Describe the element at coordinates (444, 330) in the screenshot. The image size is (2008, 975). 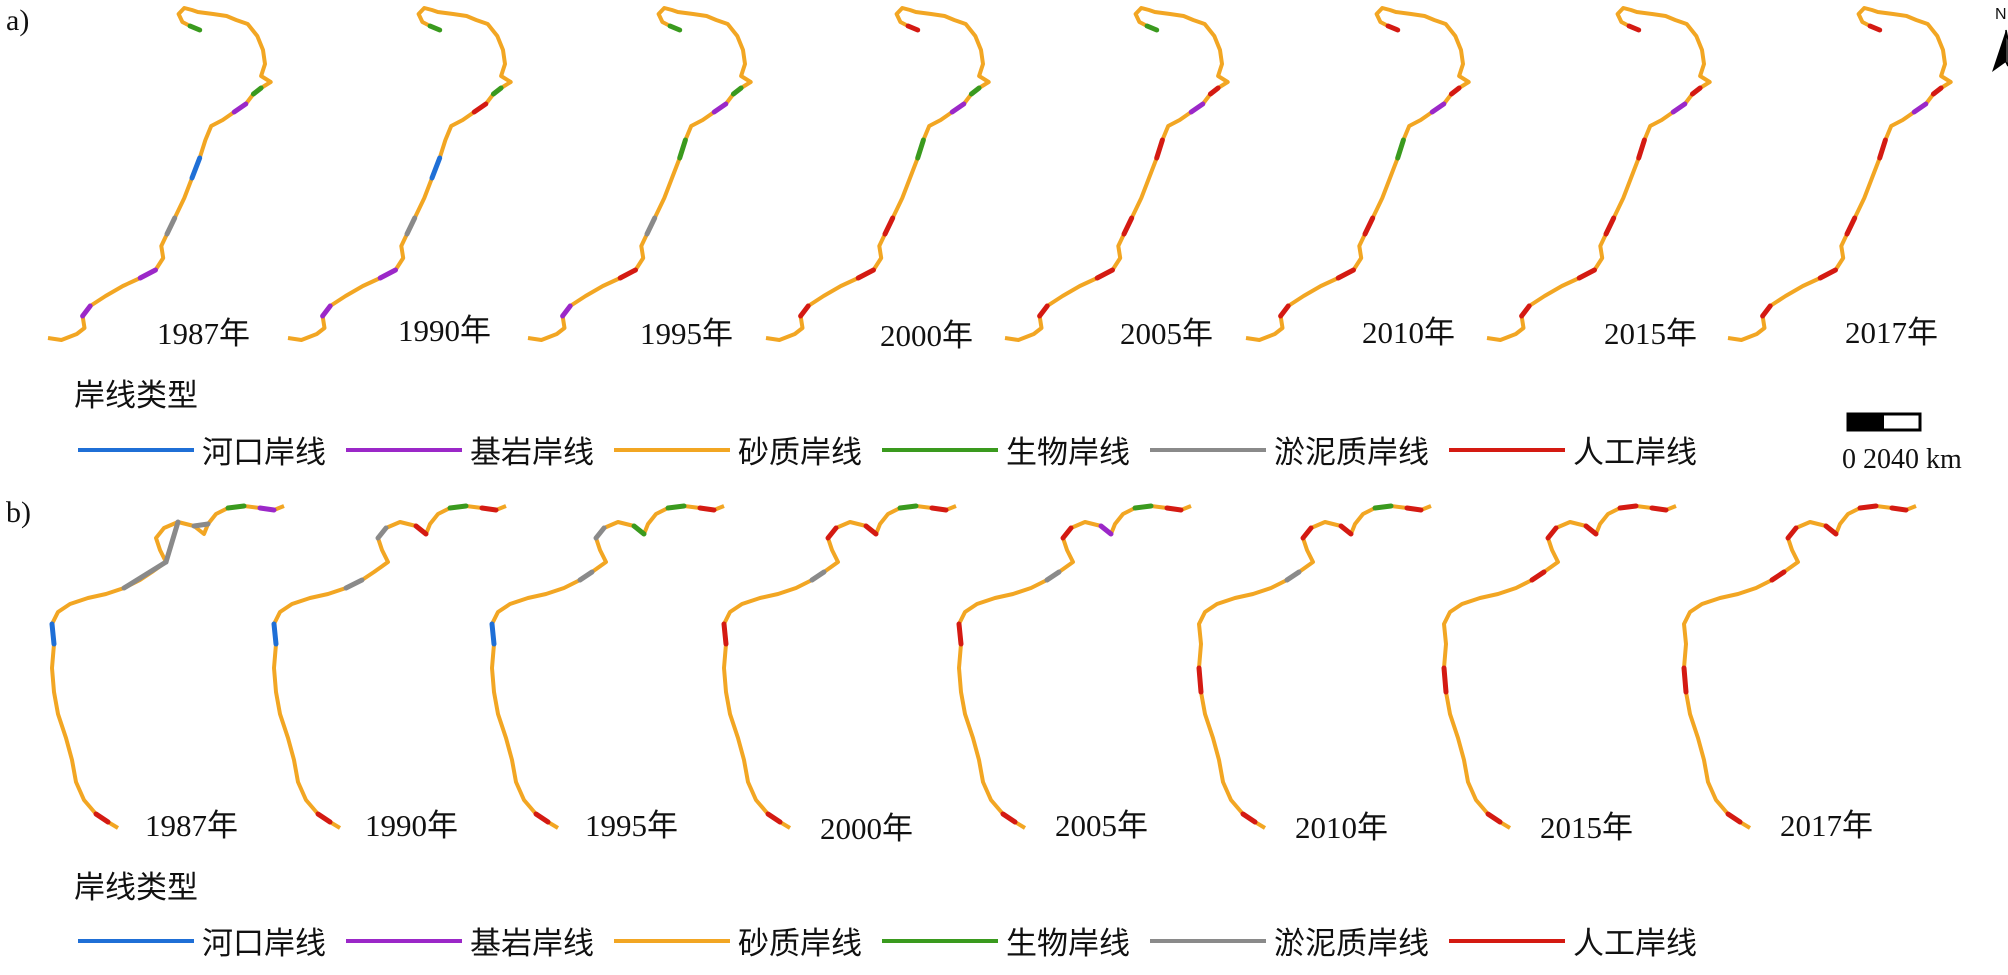
I see `year-label-a-2: 1990年` at that location.